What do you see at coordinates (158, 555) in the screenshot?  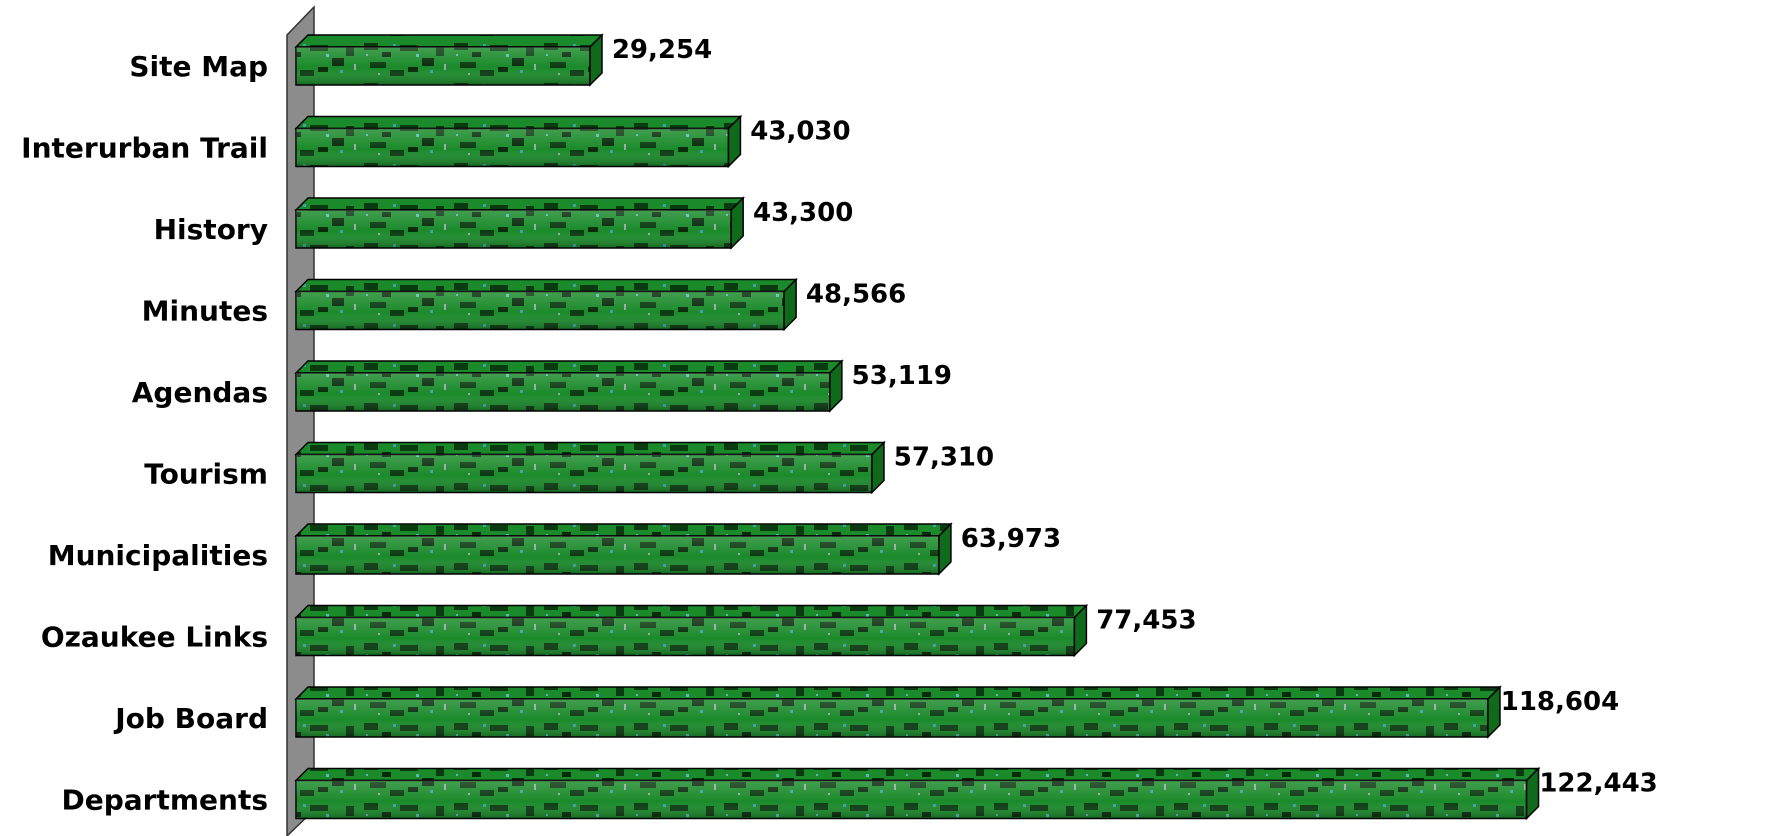 I see `category-label: Municipalities` at bounding box center [158, 555].